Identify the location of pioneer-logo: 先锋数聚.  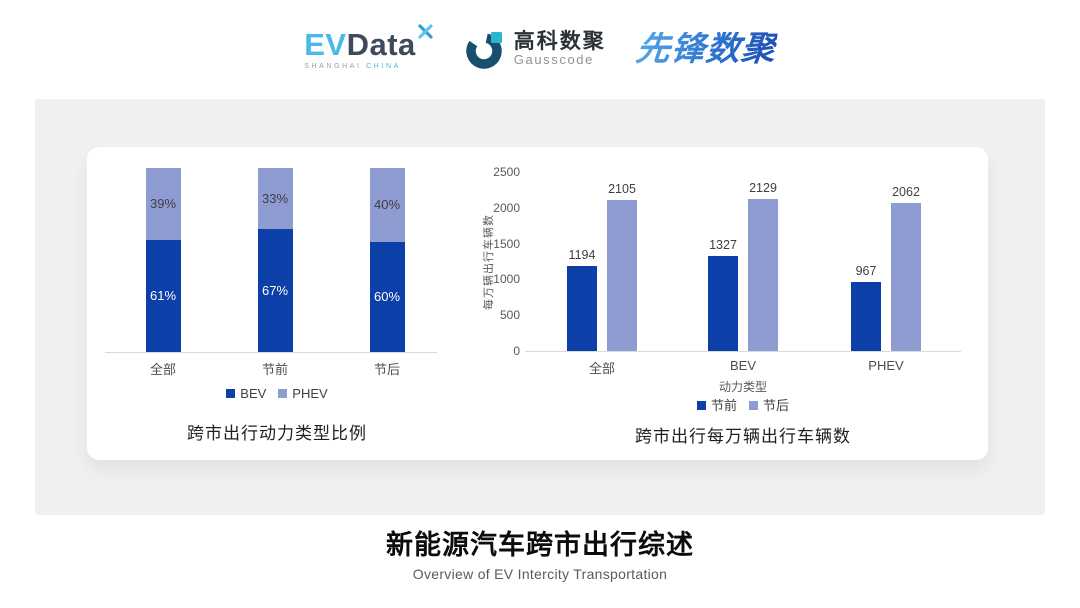
(705, 49).